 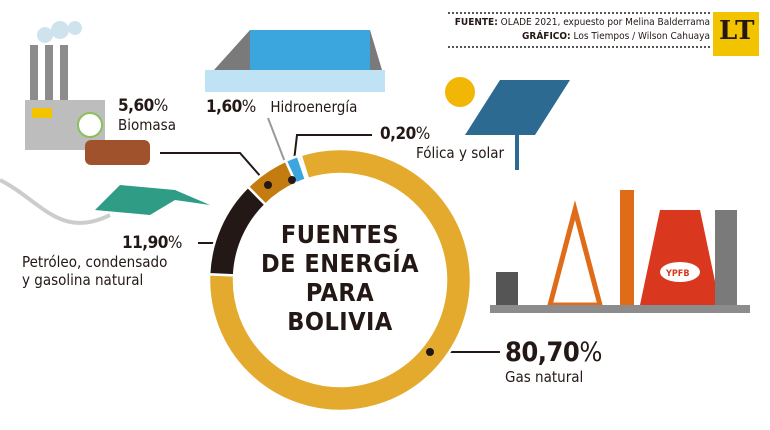 I want to click on ypfb-logo-text: YPFB, so click(x=677, y=274).